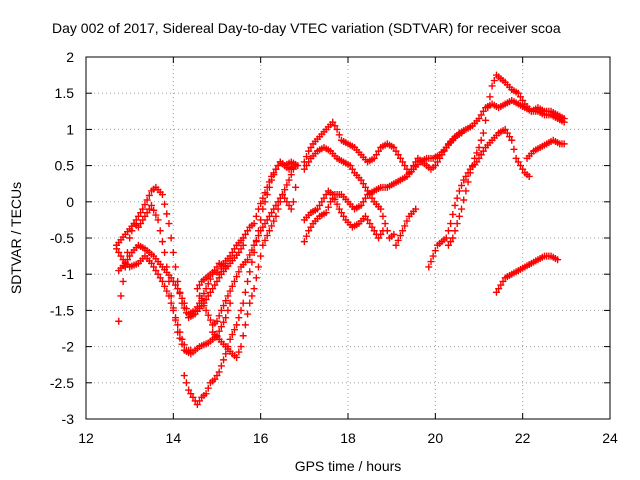  I want to click on x-tick-label: 20, so click(436, 438).